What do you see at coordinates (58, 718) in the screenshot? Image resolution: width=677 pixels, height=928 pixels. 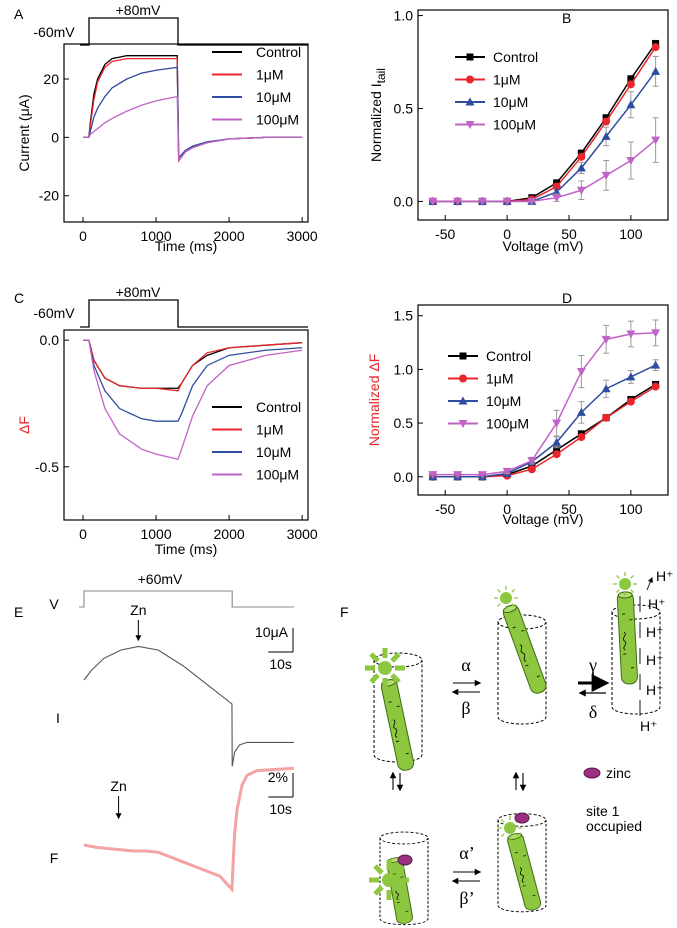 I see `trace-name: I` at bounding box center [58, 718].